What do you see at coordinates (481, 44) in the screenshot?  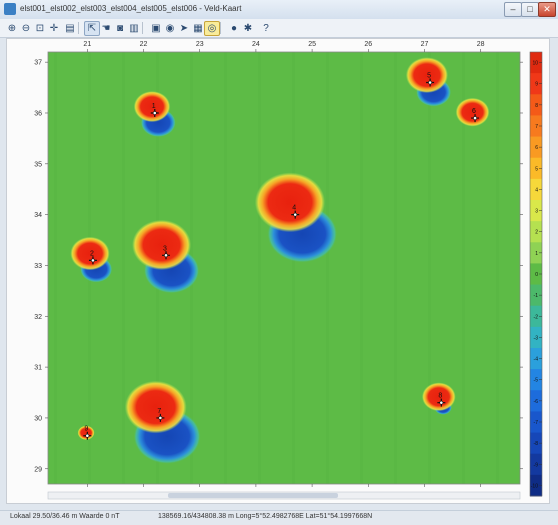 I see `x-tick-label: 28` at bounding box center [481, 44].